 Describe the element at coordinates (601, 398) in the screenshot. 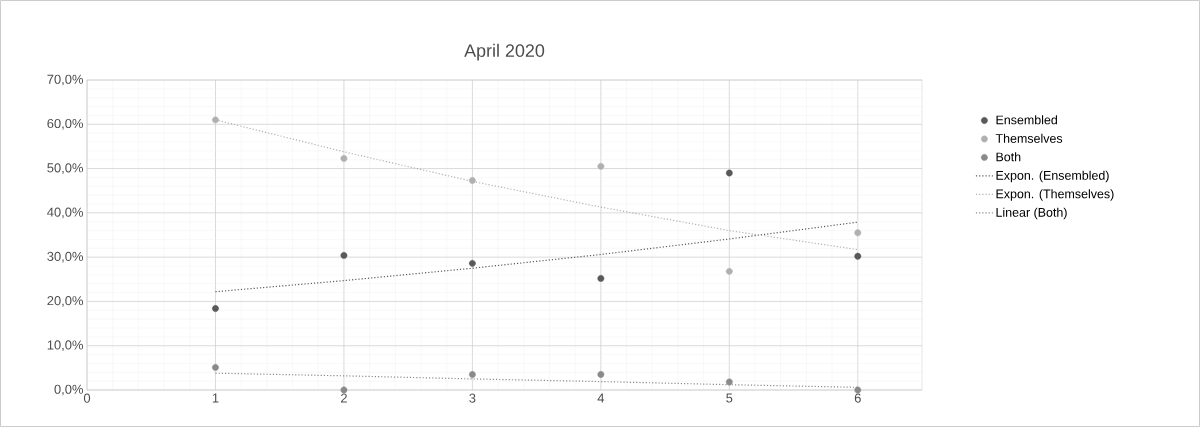

I see `x-tick-label: 4` at that location.